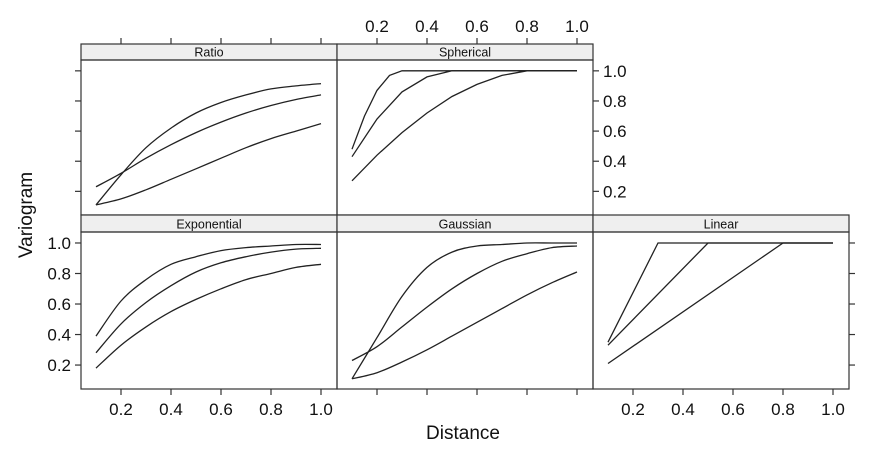  I want to click on panel-exponential: Exponential, so click(209, 302).